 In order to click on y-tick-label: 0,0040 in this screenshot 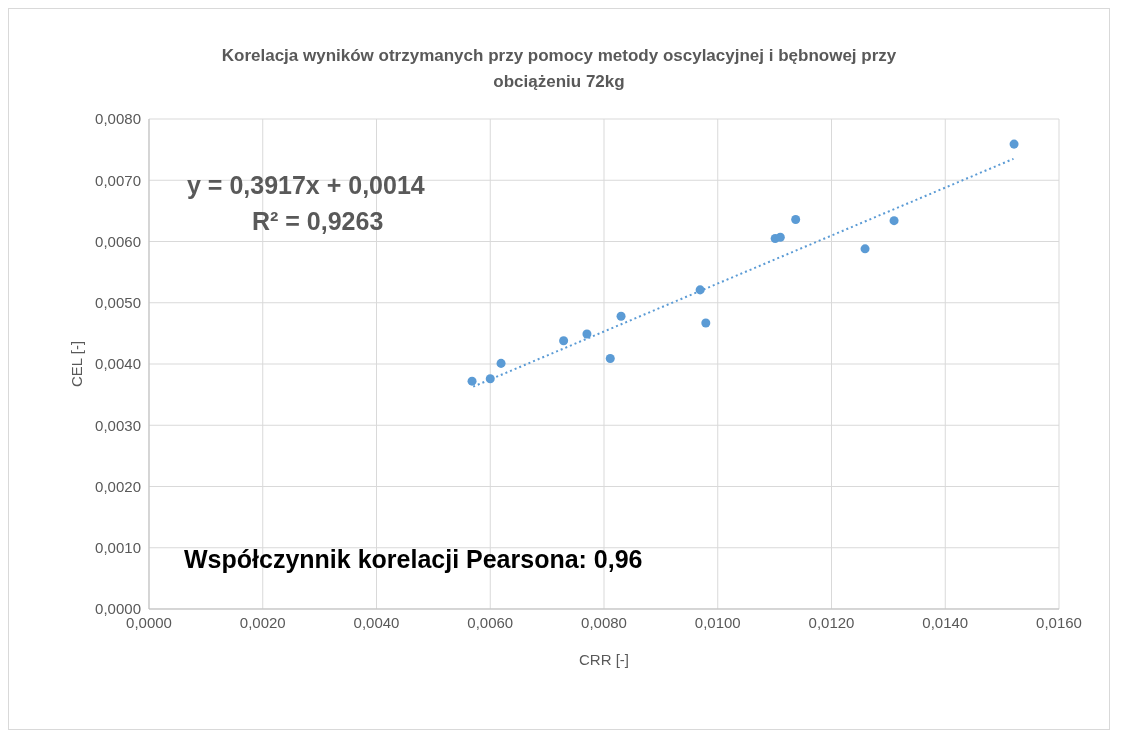, I will do `click(118, 364)`.